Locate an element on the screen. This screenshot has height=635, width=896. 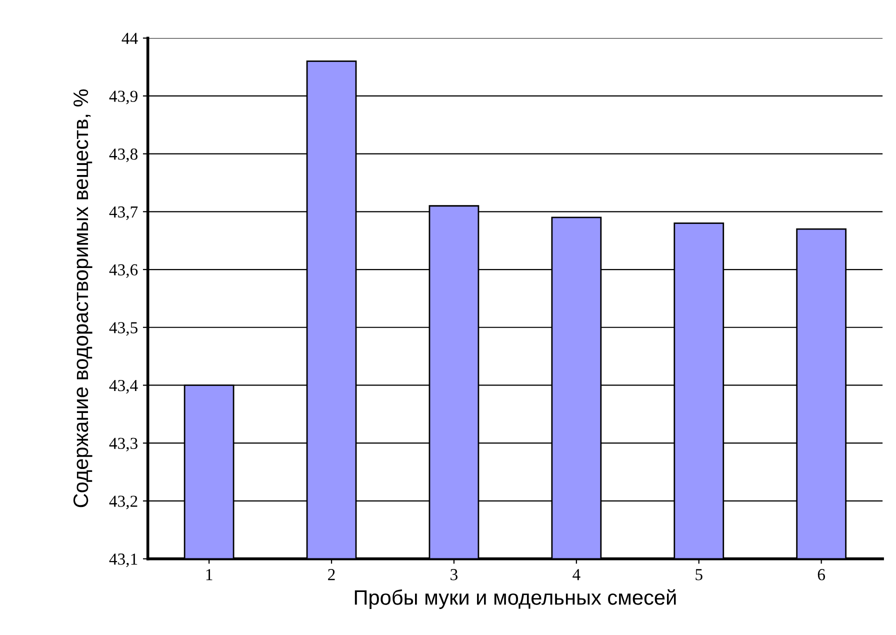
y-tick-label: 43,8 is located at coordinates (123, 155).